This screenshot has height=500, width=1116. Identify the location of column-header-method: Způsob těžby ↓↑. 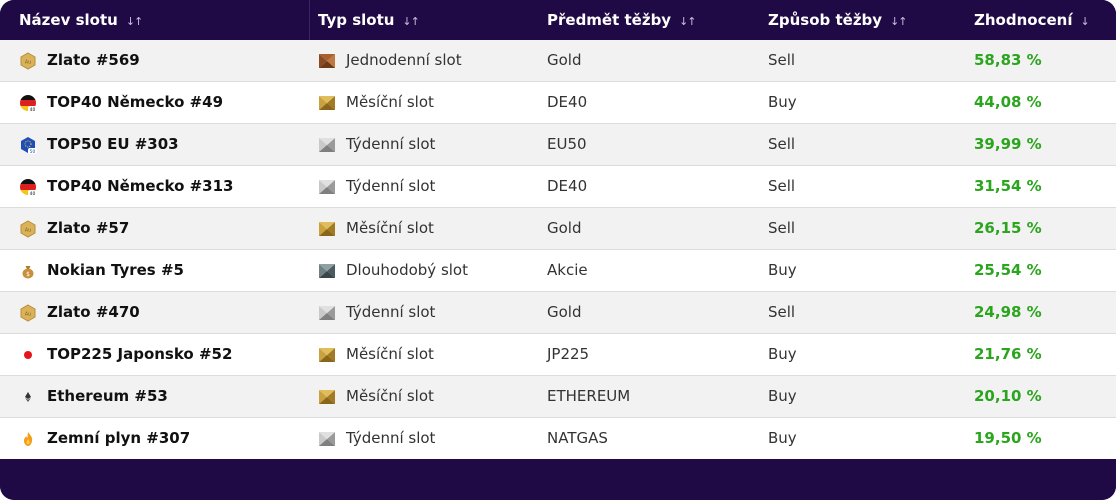
(838, 20).